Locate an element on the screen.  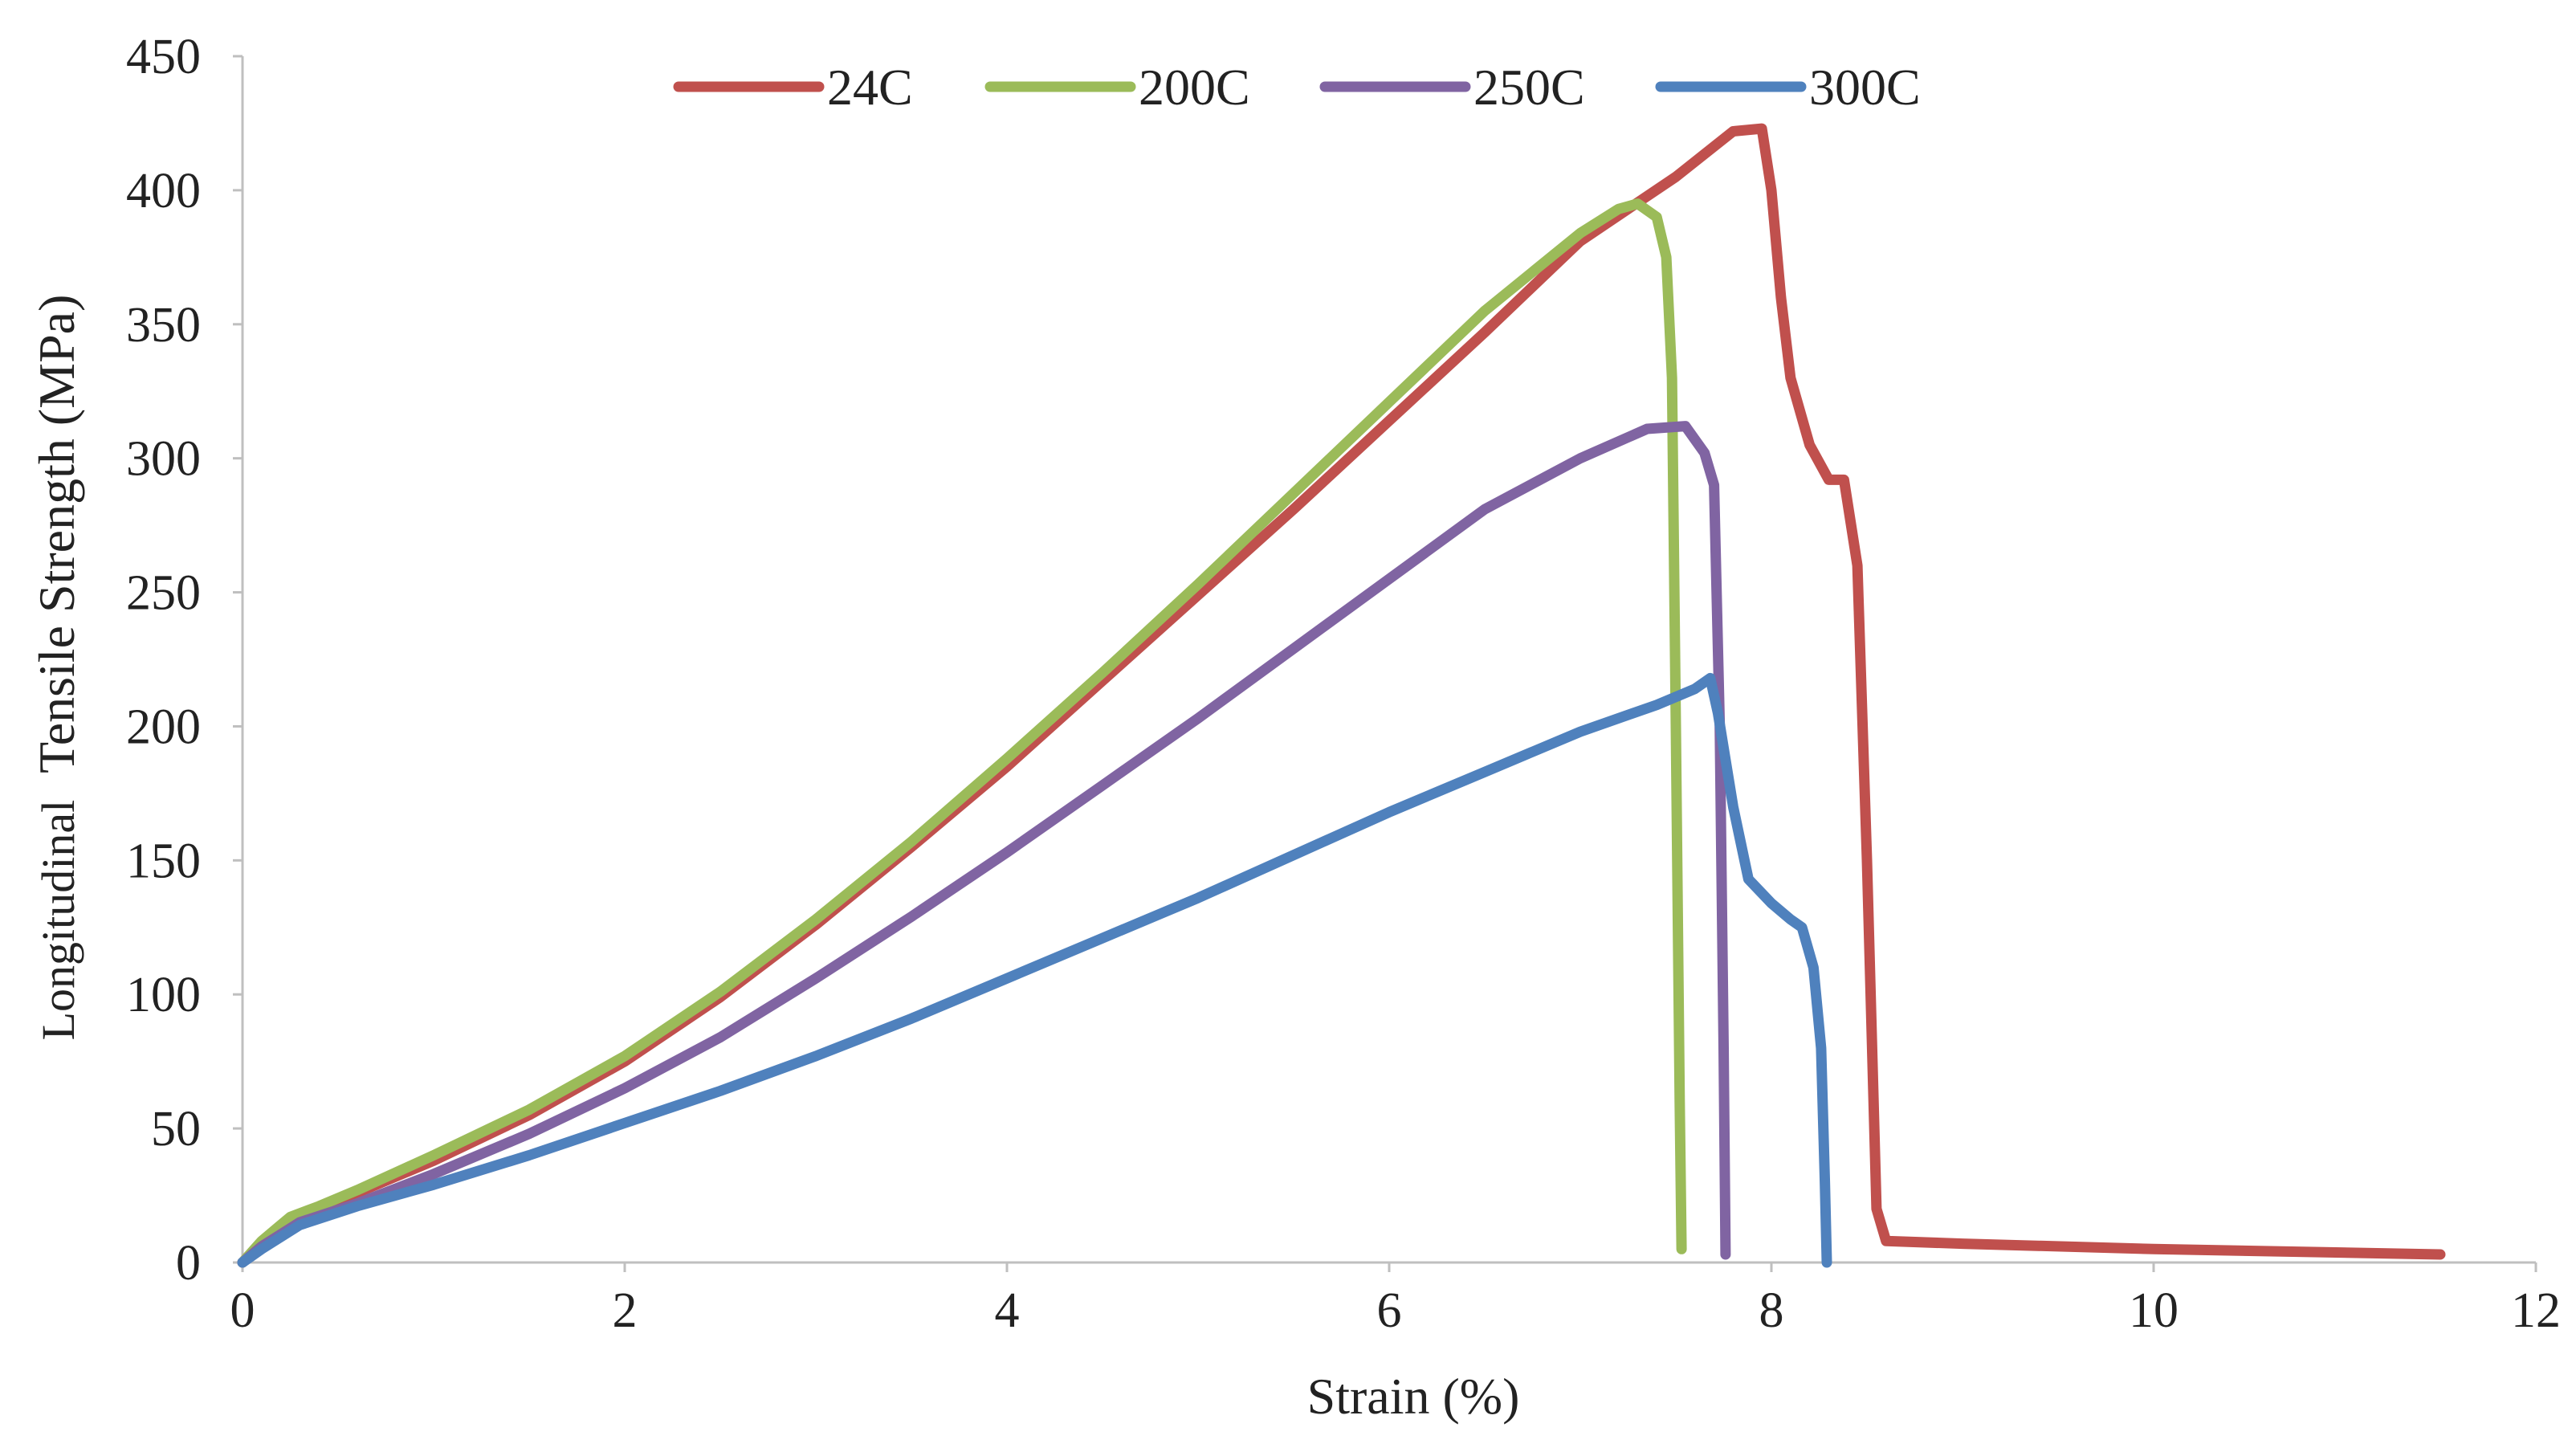
x-tick-label: 8 is located at coordinates (1771, 1310).